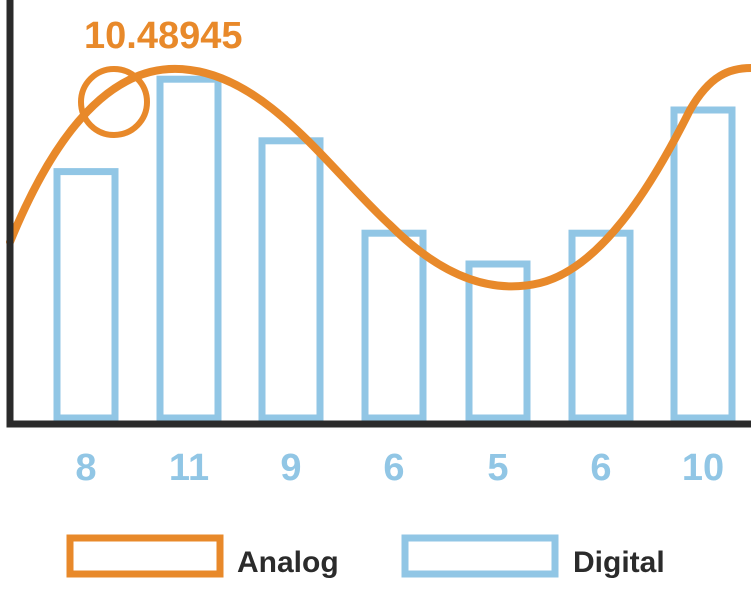  I want to click on category-label-2: 11, so click(189, 468).